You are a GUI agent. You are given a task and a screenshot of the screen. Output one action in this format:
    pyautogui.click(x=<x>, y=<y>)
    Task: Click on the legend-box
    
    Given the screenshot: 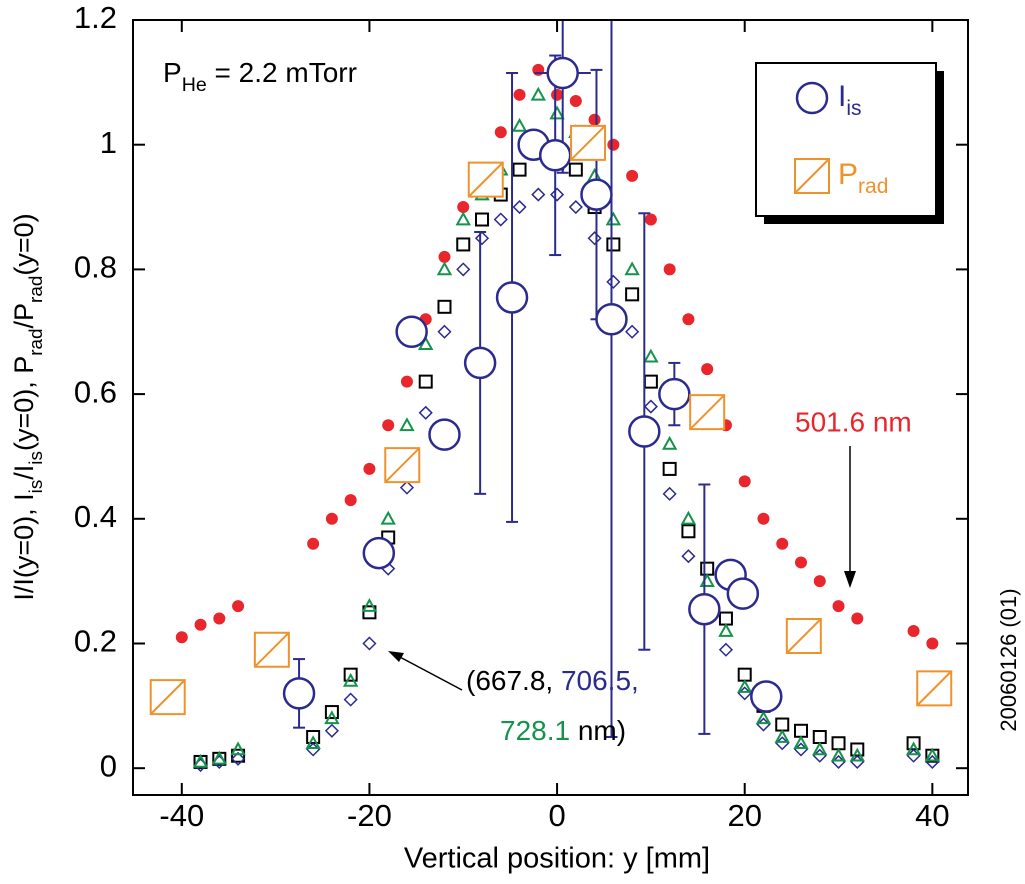 What is the action you would take?
    pyautogui.click(x=846, y=139)
    